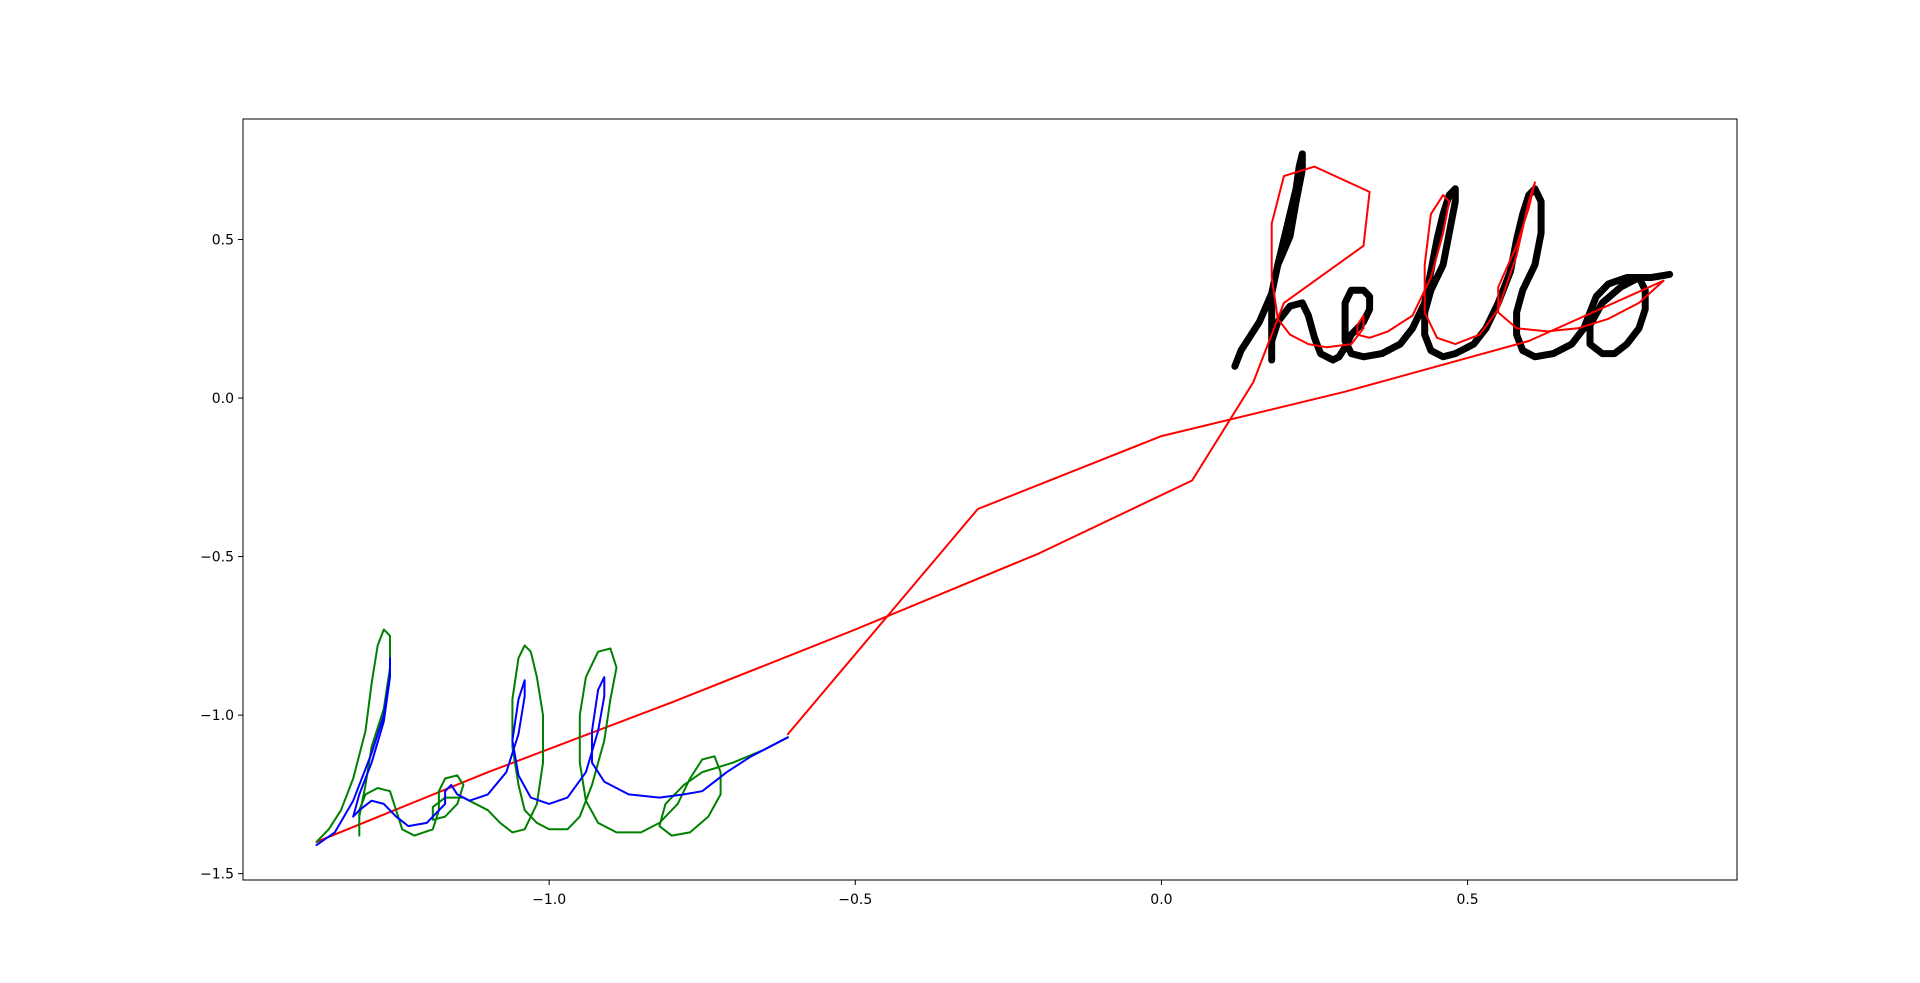  What do you see at coordinates (217, 716) in the screenshot?
I see `y-tick-label: −1.0` at bounding box center [217, 716].